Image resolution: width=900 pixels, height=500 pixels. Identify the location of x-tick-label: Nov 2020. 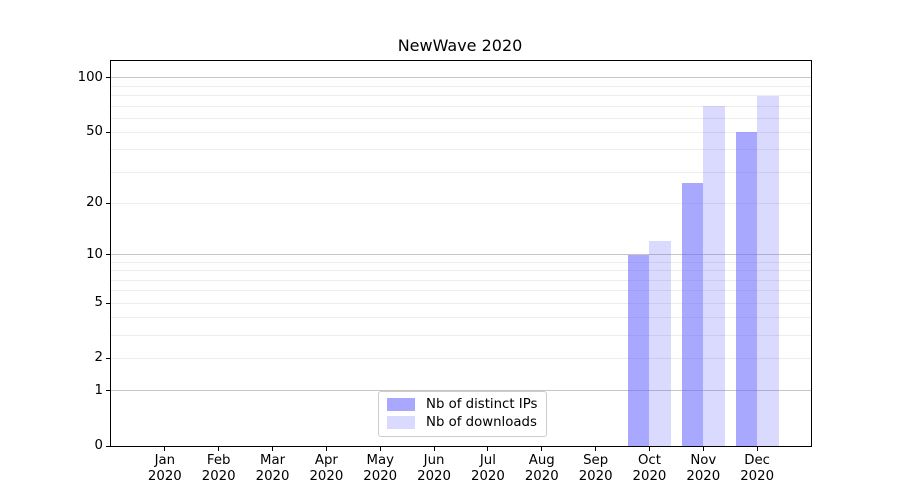
(703, 468).